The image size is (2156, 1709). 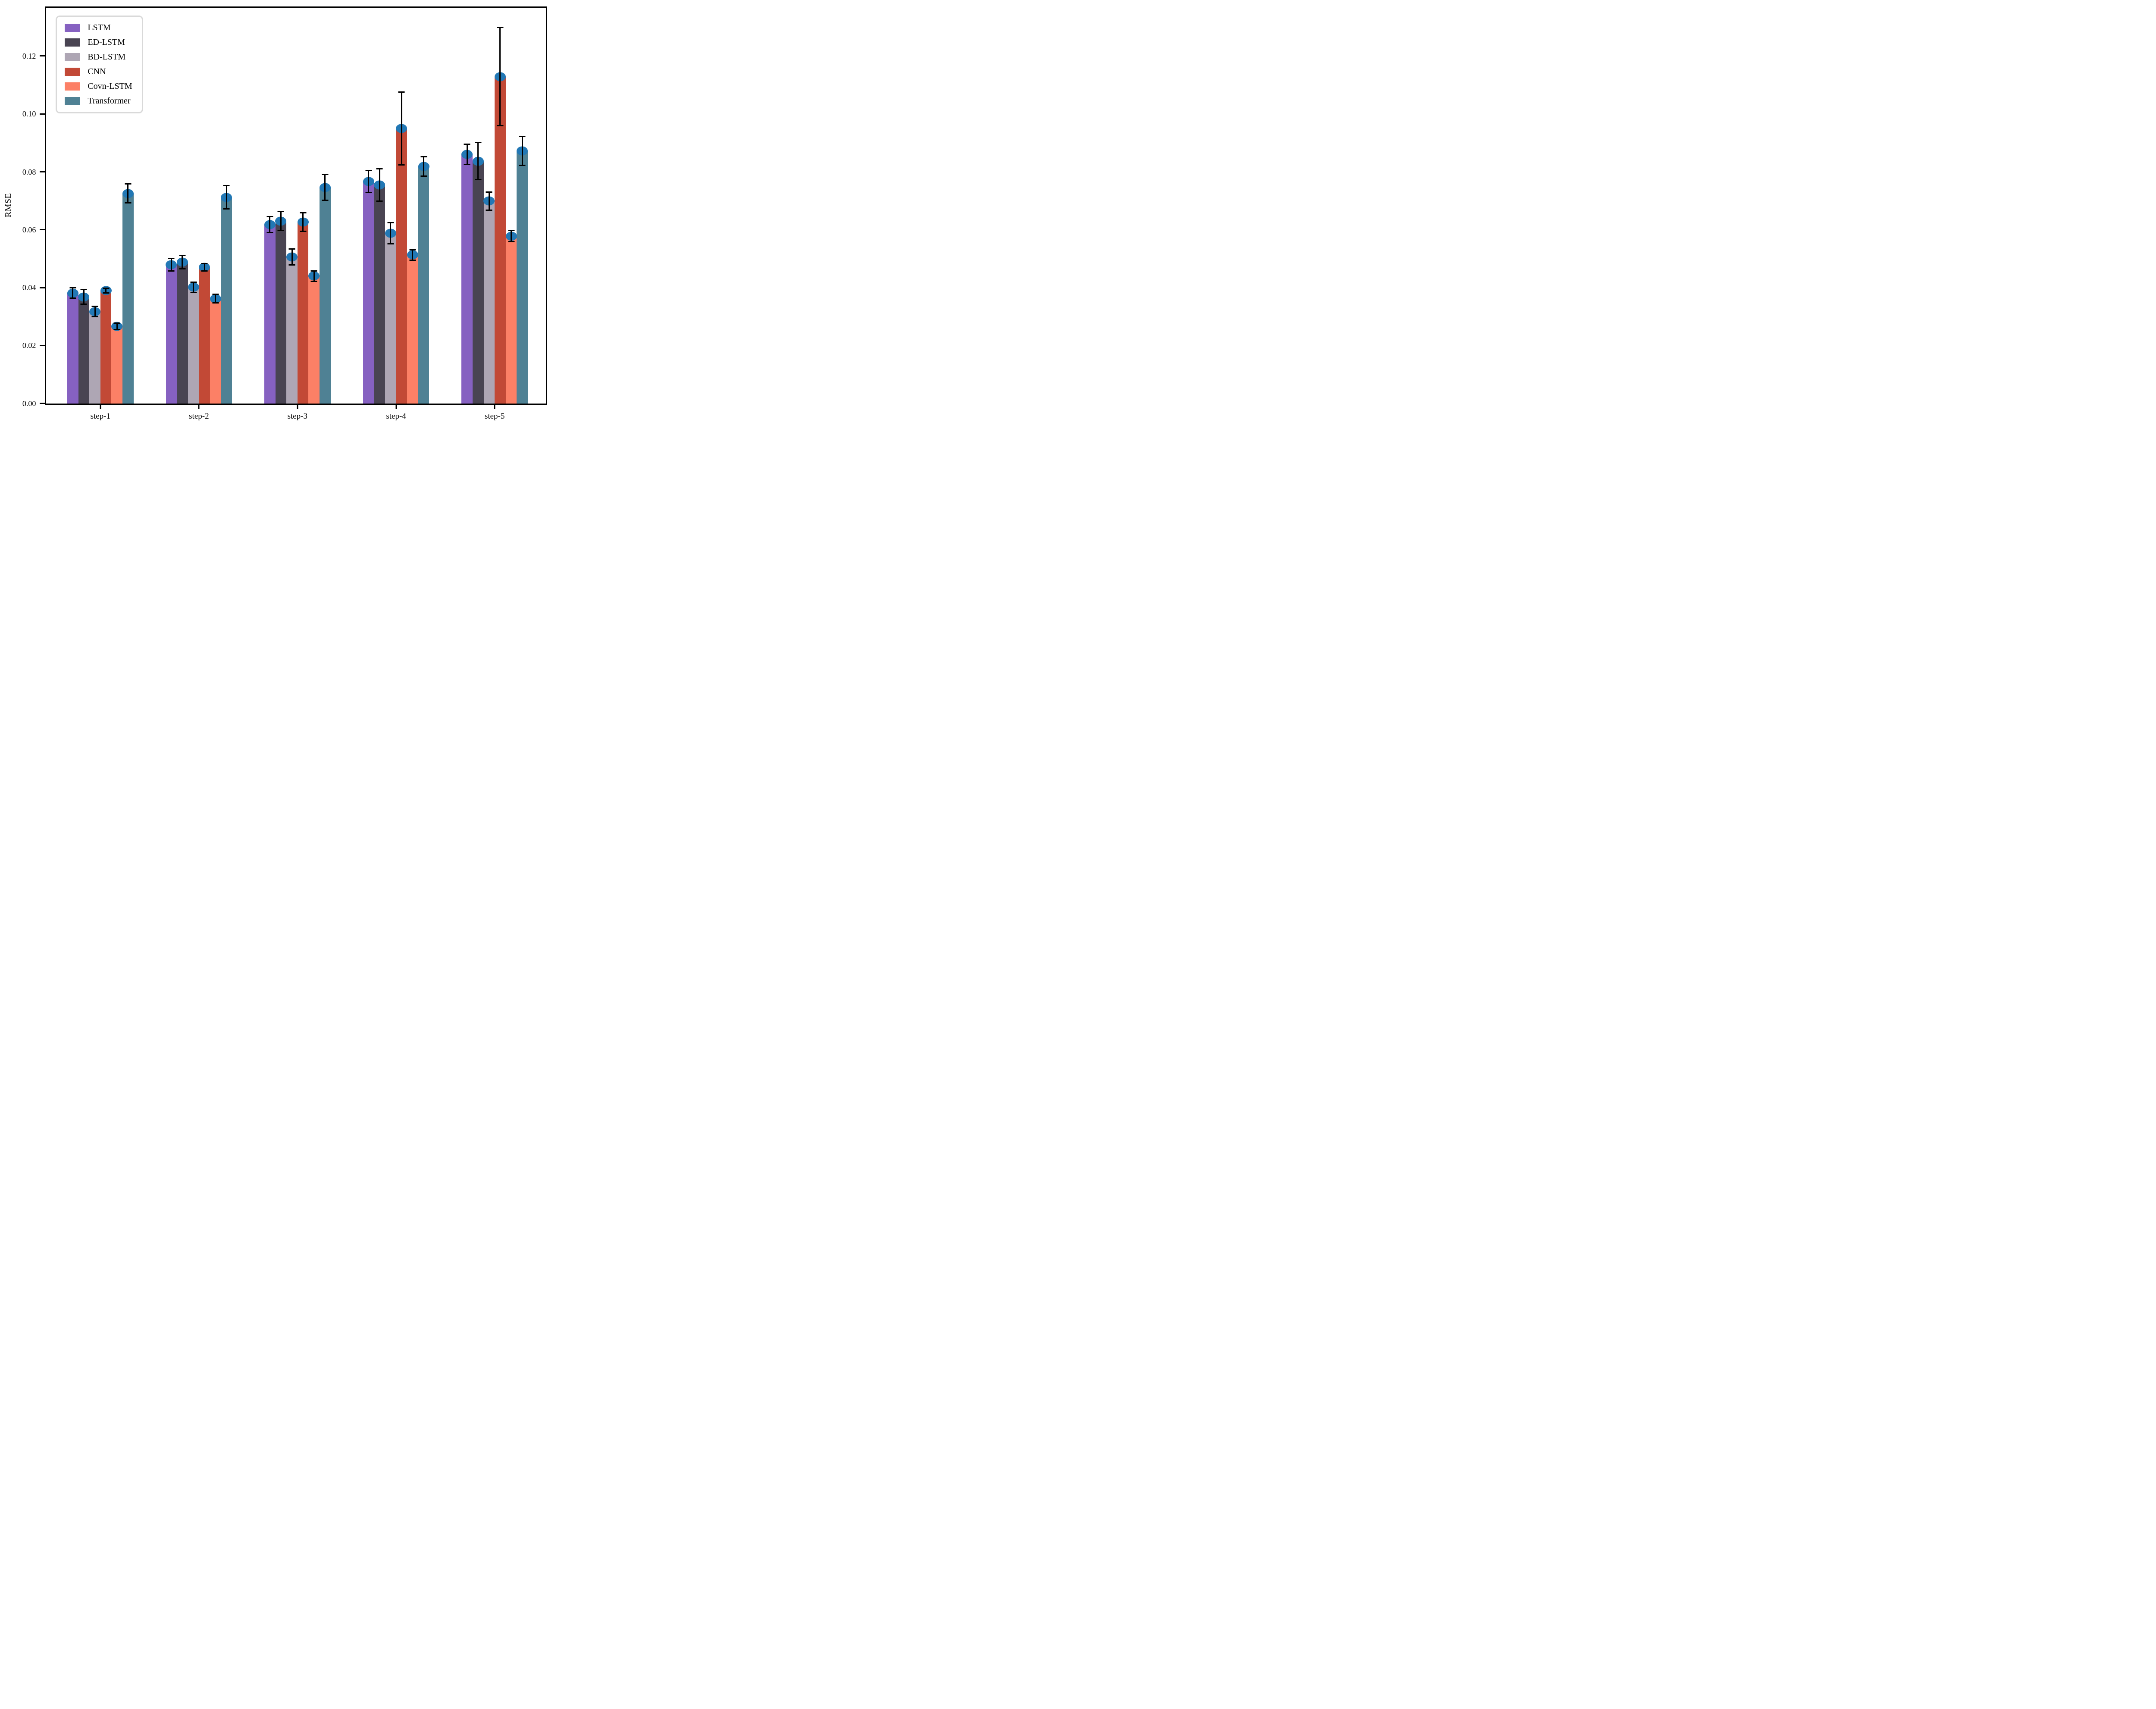 What do you see at coordinates (109, 101) in the screenshot?
I see `legend-item-label: Transformer` at bounding box center [109, 101].